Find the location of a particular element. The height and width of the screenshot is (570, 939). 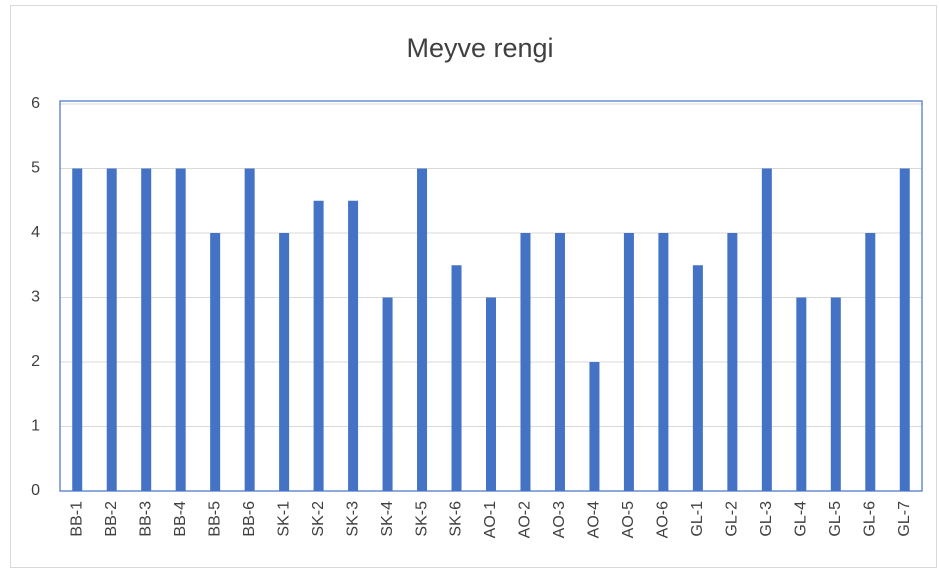

x-tick-label: BB-2 is located at coordinates (111, 519).